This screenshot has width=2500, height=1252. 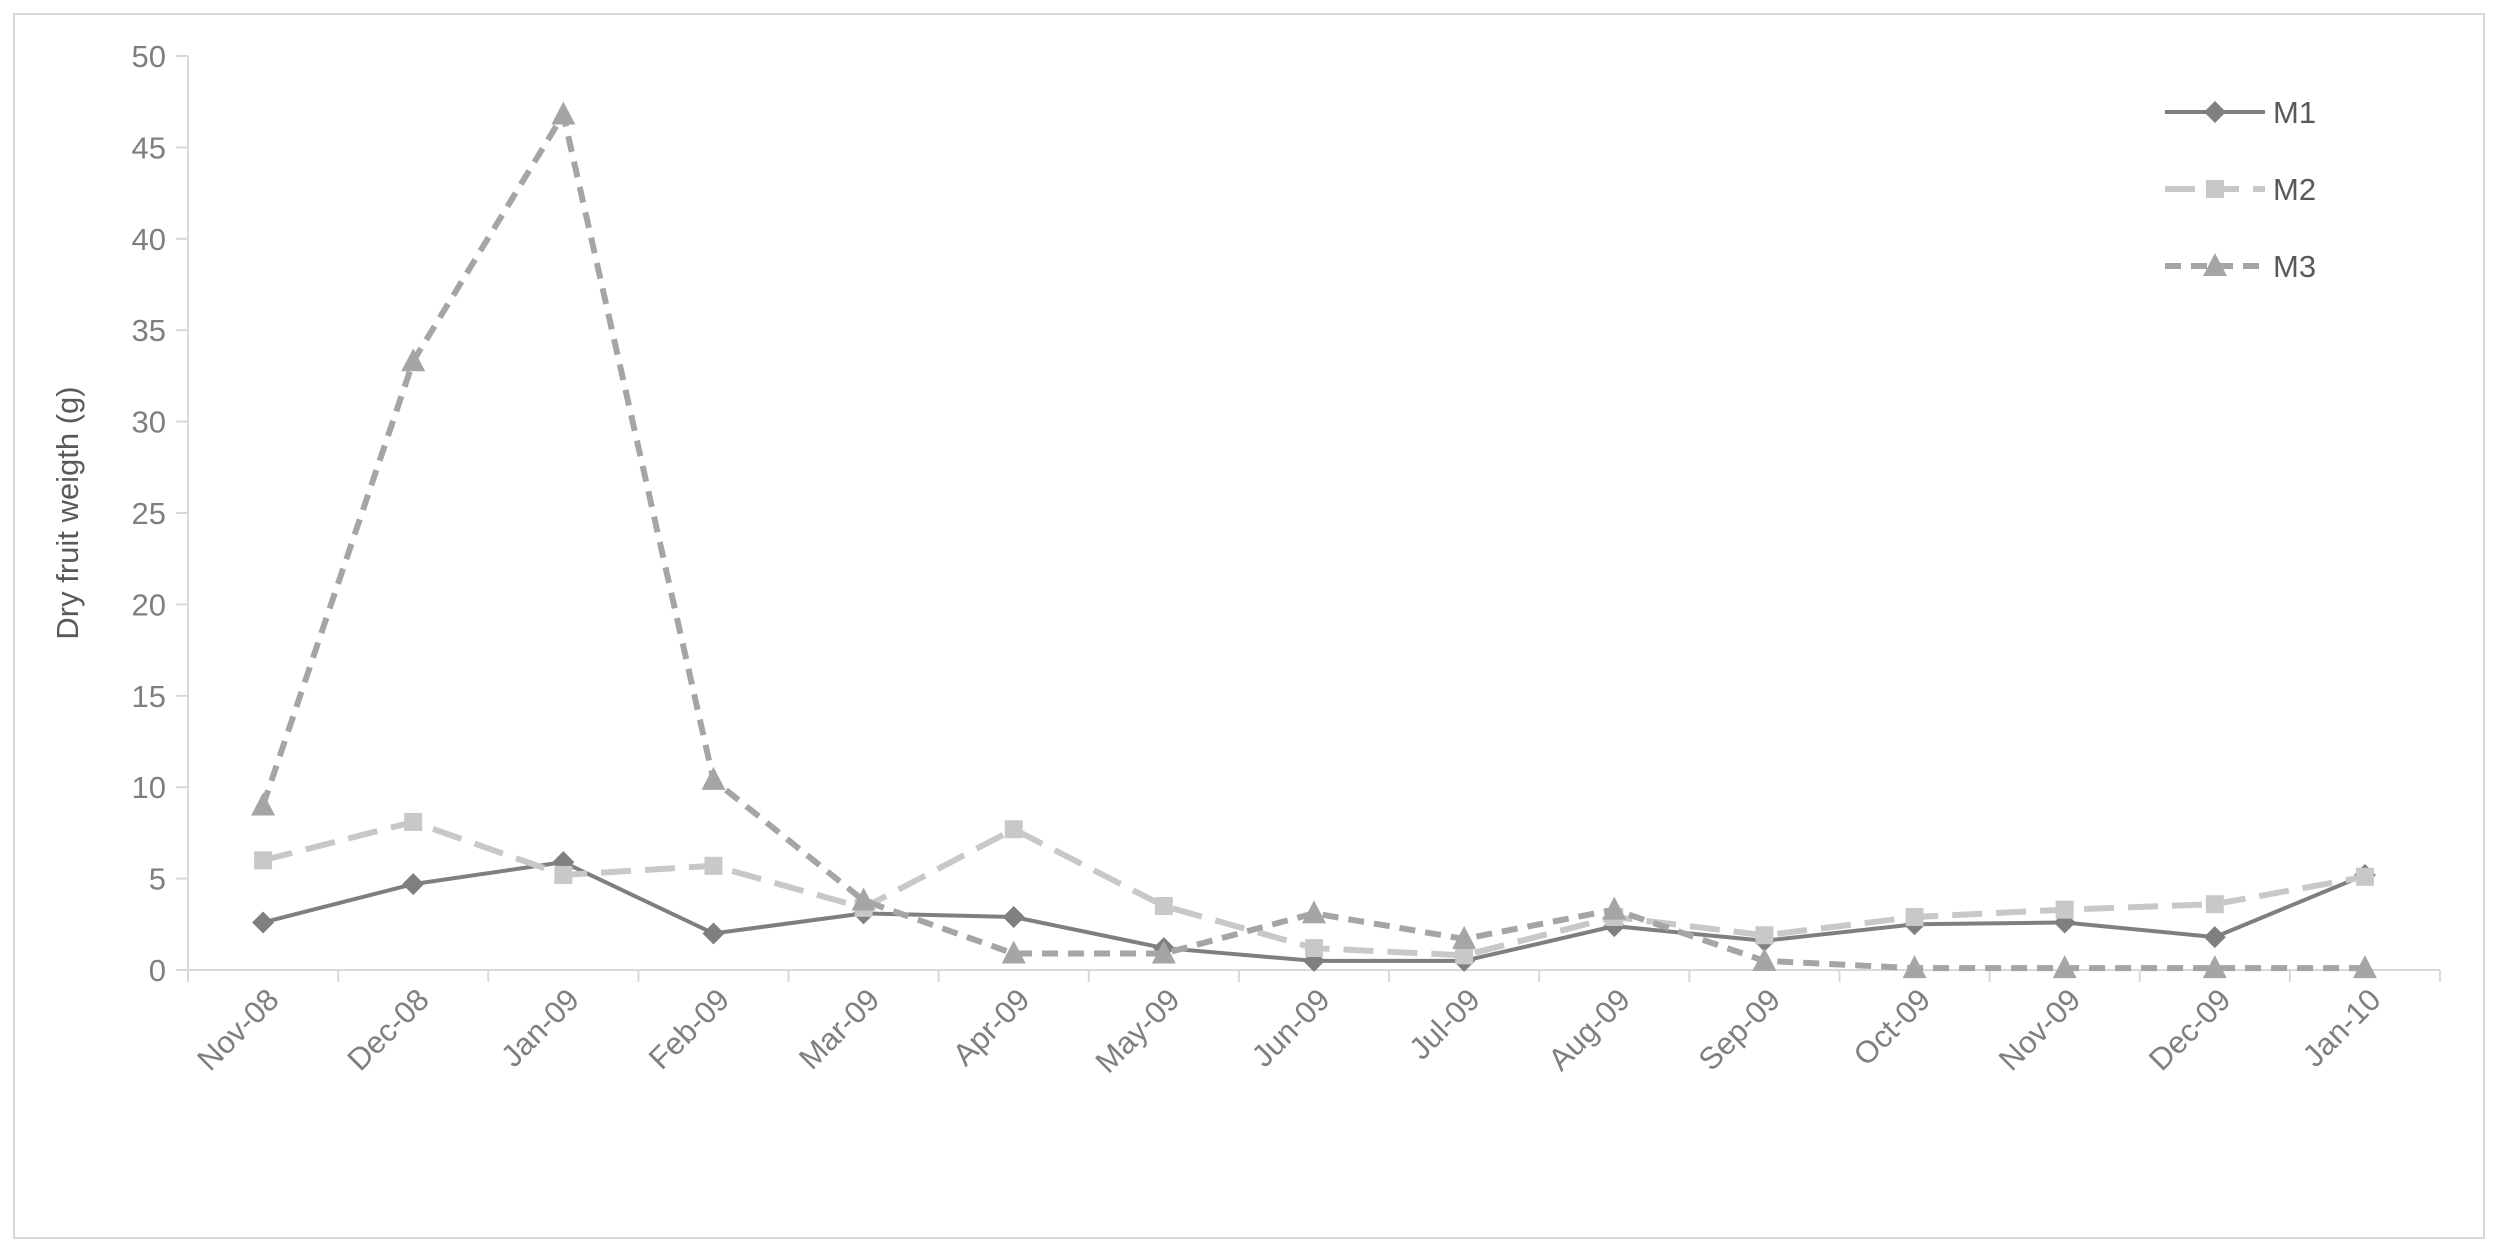 What do you see at coordinates (1444, 1024) in the screenshot?
I see `x-tick-label: Jul-09` at bounding box center [1444, 1024].